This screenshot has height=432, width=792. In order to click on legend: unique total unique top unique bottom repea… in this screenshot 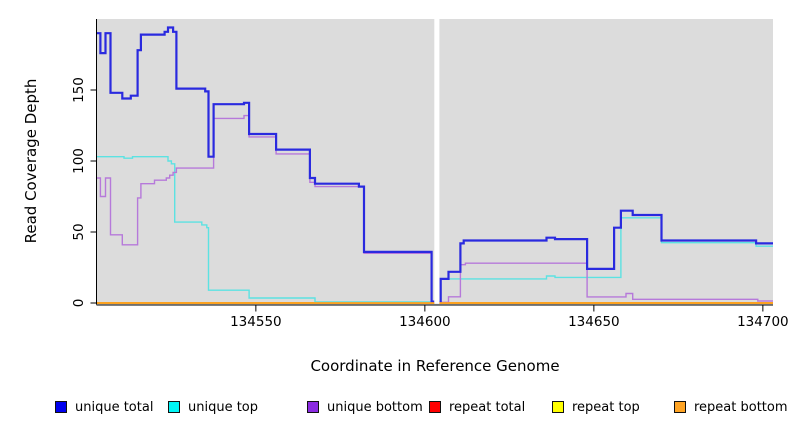, I will do `click(396, 408)`.